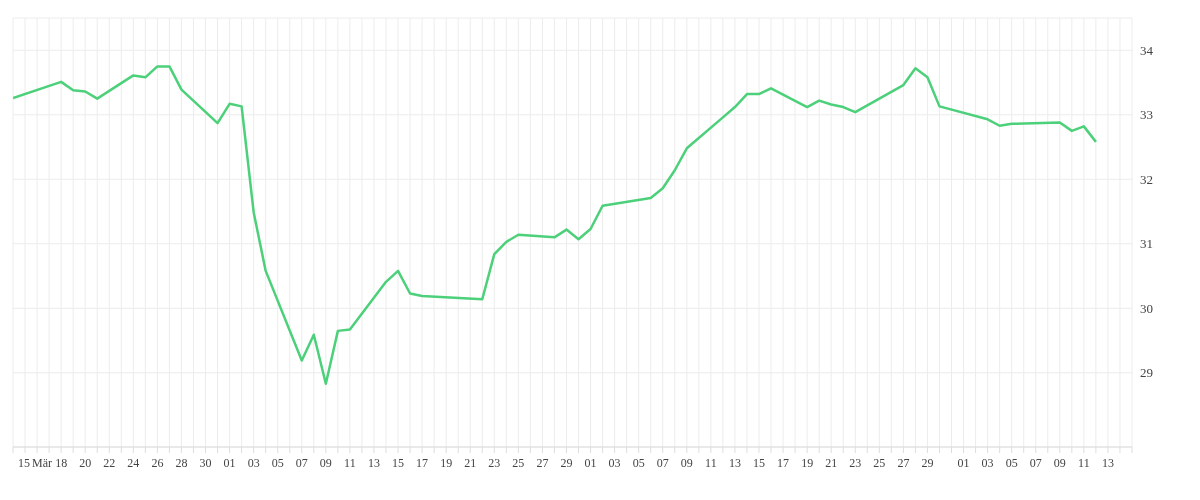 The height and width of the screenshot is (500, 1200). I want to click on x-tick-label: 24, so click(133, 463).